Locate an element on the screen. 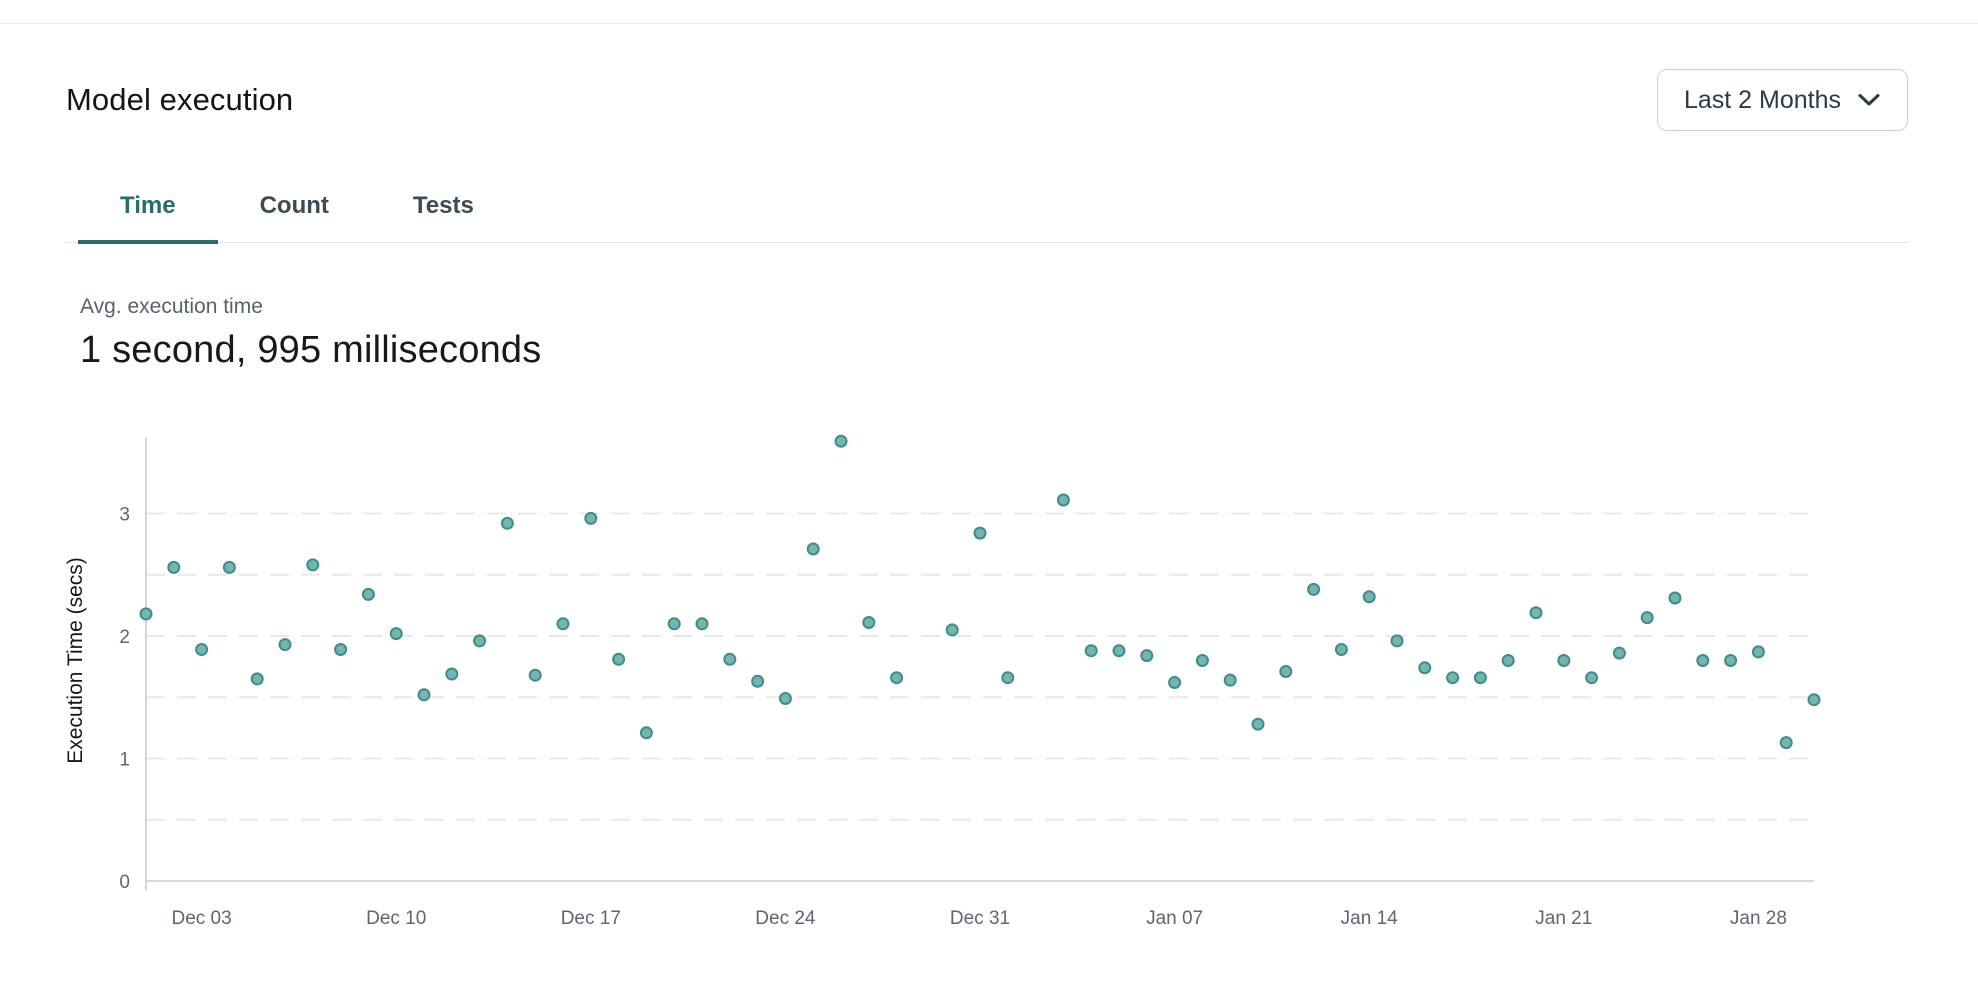  stat-value: 1 second, 995 milliseconds is located at coordinates (311, 350).